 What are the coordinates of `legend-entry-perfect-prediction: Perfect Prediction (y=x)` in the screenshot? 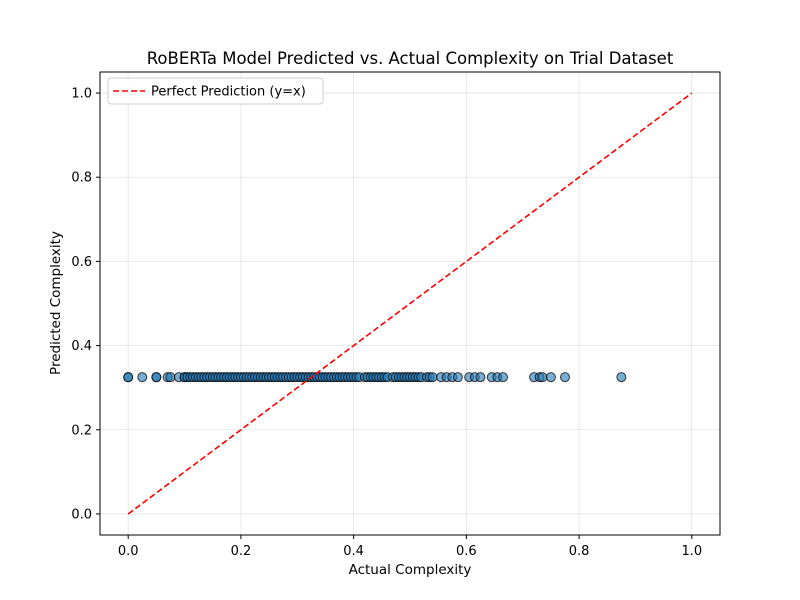 It's located at (228, 92).